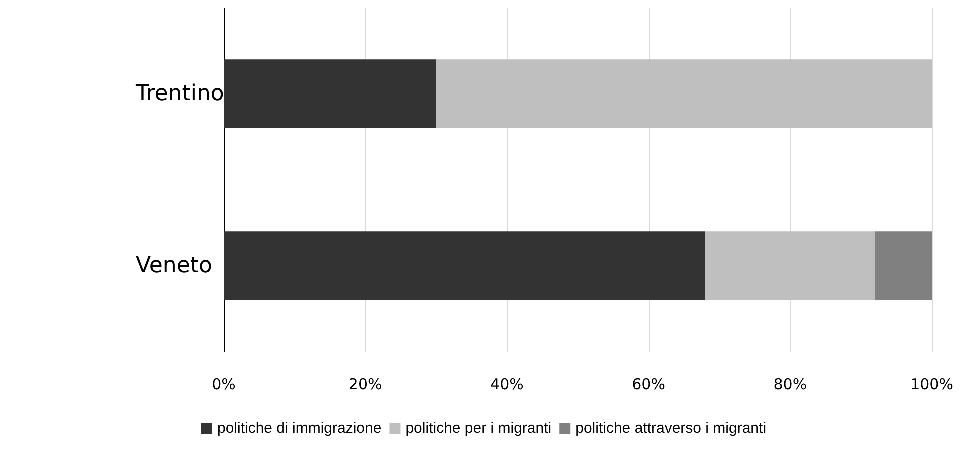 The width and height of the screenshot is (968, 457). What do you see at coordinates (932, 385) in the screenshot?
I see `x-tick-label: 100%` at bounding box center [932, 385].